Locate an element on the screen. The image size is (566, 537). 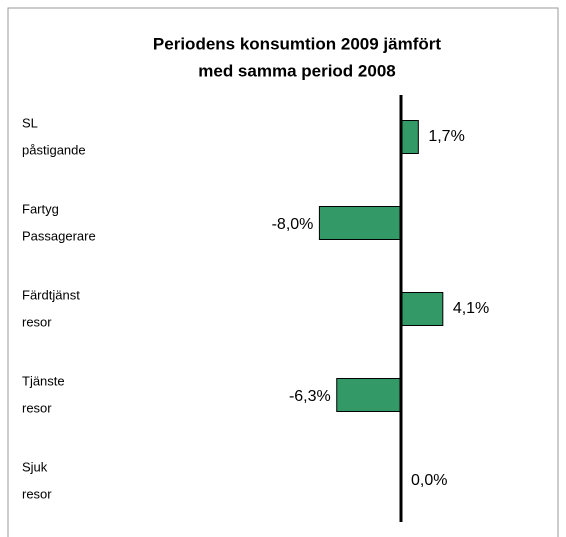
category-label: Fartyg is located at coordinates (40, 208).